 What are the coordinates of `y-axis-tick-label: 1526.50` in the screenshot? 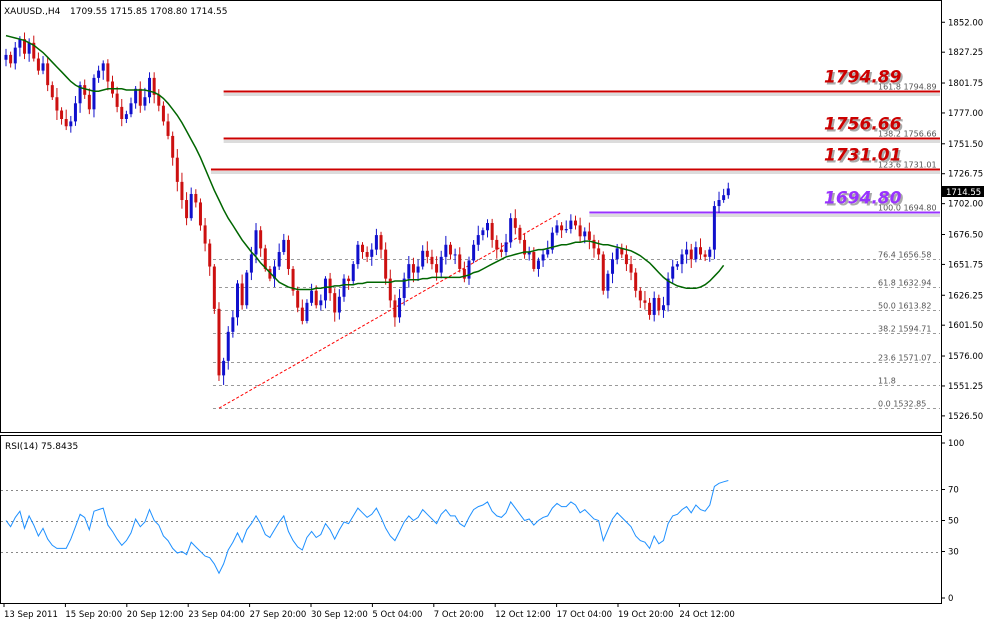 It's located at (965, 417).